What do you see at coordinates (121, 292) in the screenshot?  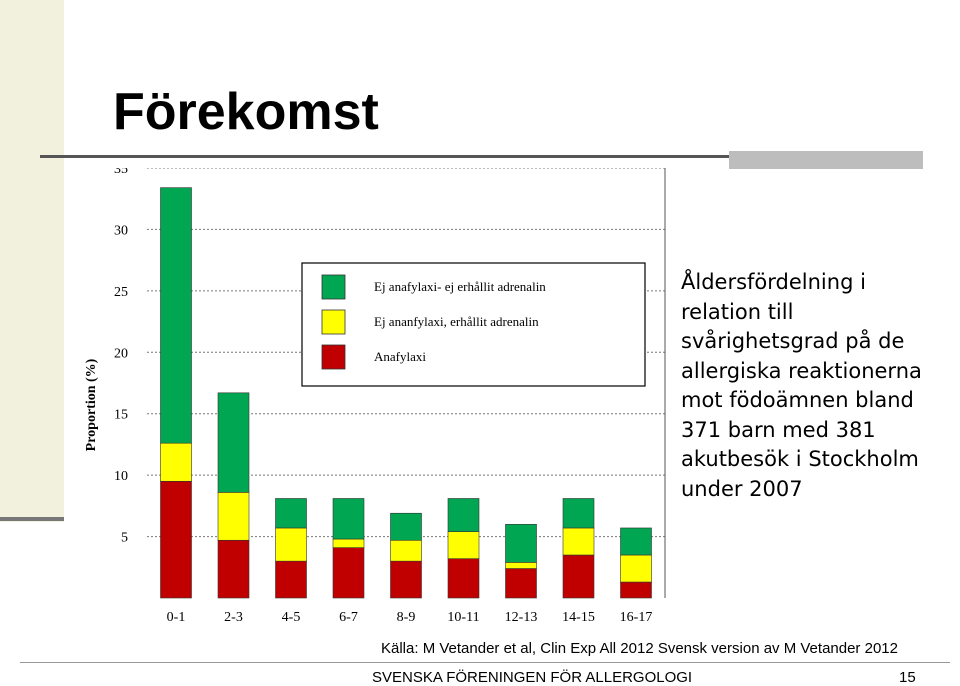 I see `y-tick-label: 25` at bounding box center [121, 292].